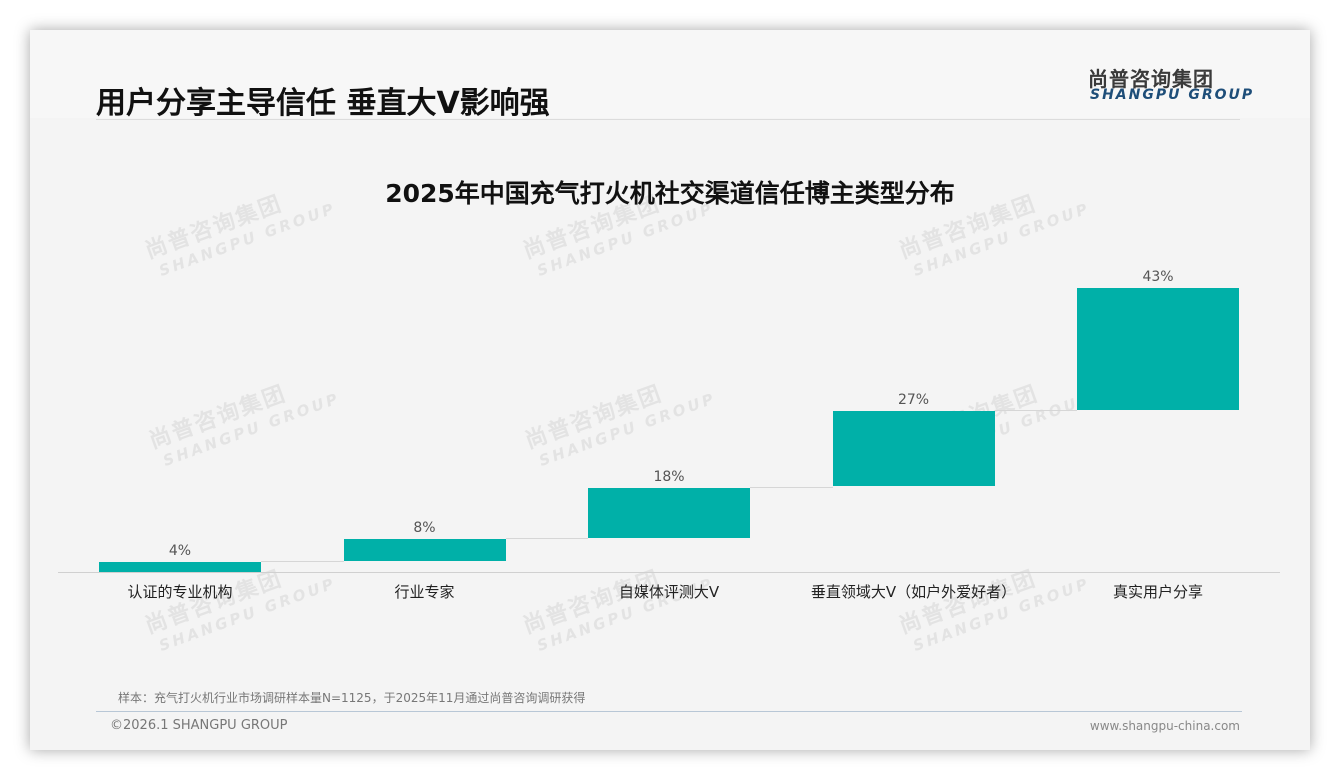 The width and height of the screenshot is (1340, 780). Describe the element at coordinates (1157, 592) in the screenshot. I see `category-label: 真实用户分享` at that location.